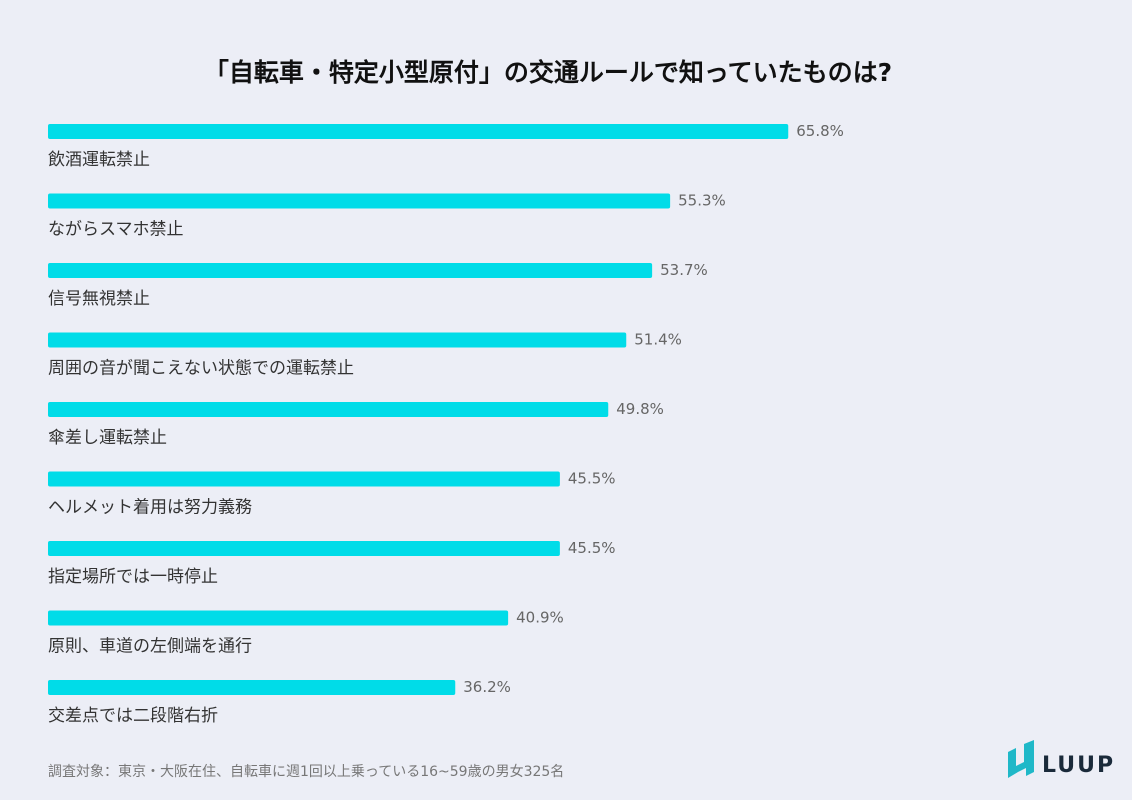 The image size is (1132, 800). What do you see at coordinates (658, 340) in the screenshot?
I see `value-label: 51.4%` at bounding box center [658, 340].